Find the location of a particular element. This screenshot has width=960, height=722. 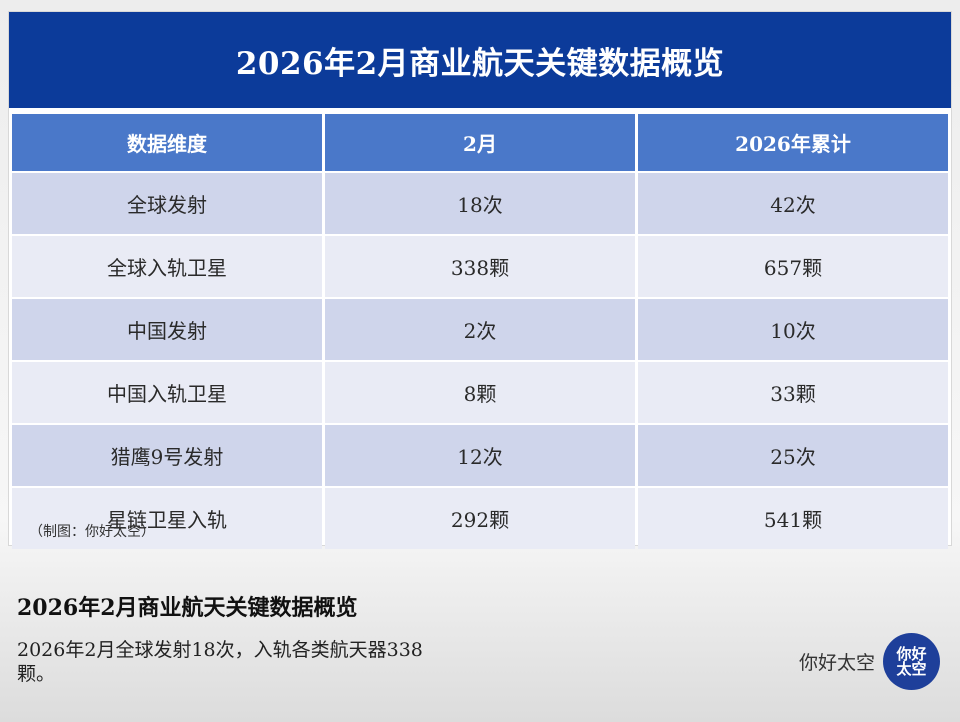

chart-credit: （制图：你好太空） is located at coordinates (92, 532).